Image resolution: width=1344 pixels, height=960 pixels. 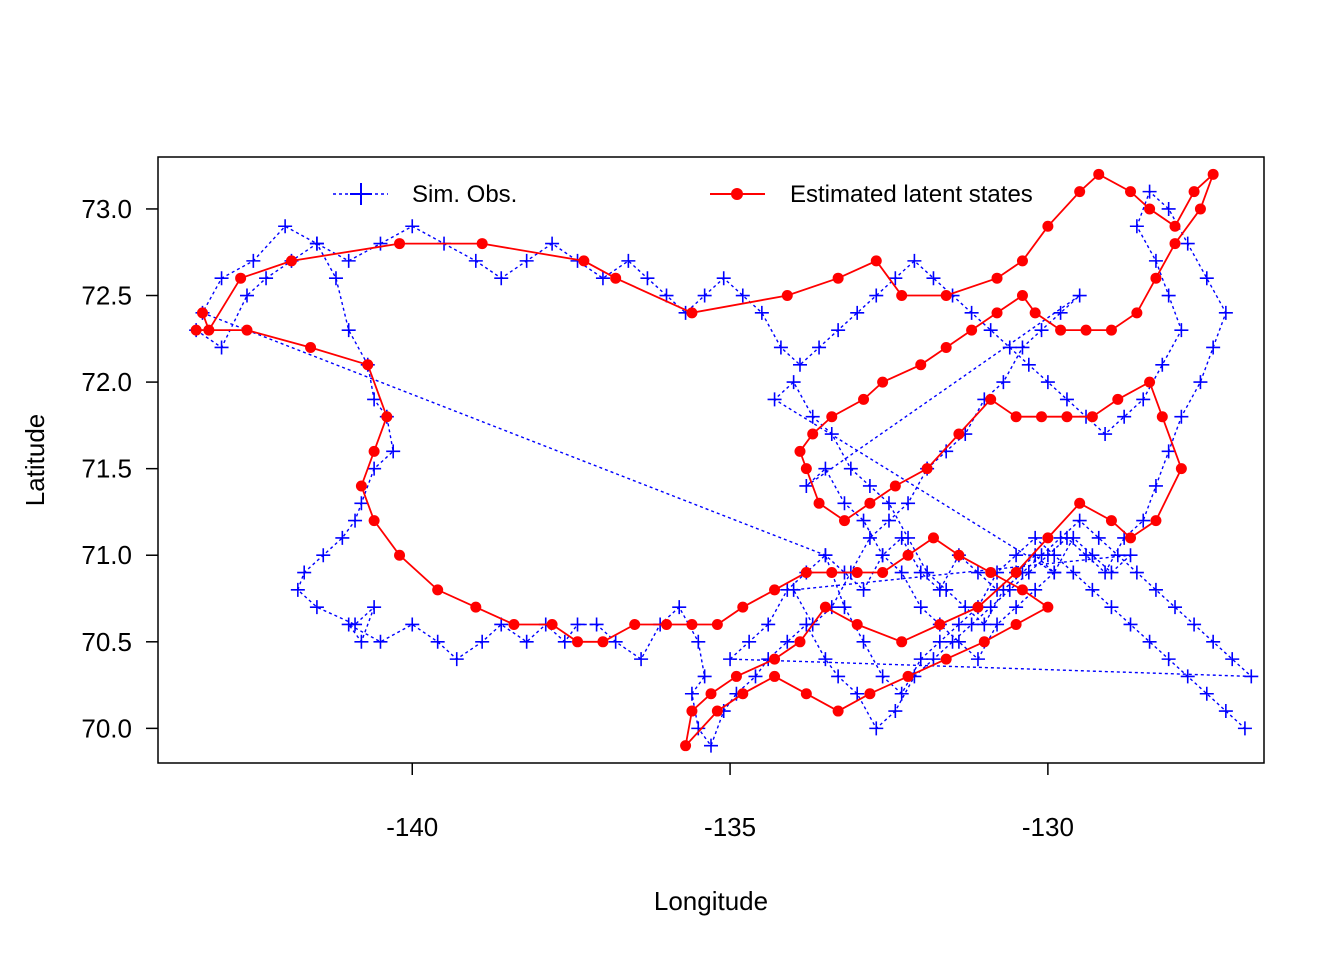 What do you see at coordinates (361, 194) in the screenshot?
I see `legend-obs-marker` at bounding box center [361, 194].